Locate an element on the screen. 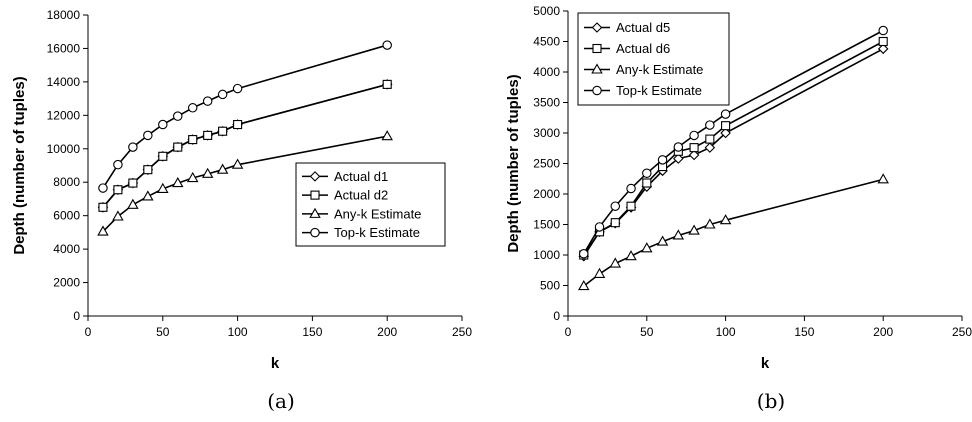  y-tick-label: 2500 is located at coordinates (546, 164).